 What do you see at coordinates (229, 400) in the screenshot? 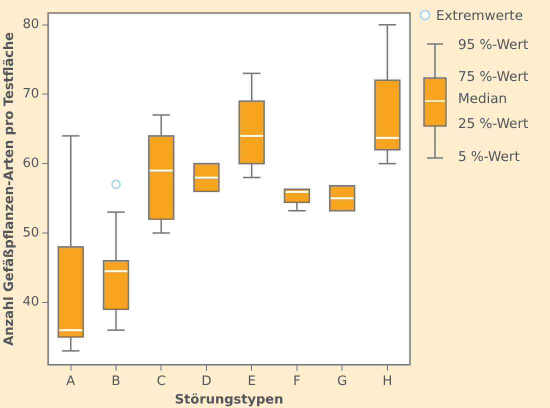
I see `x-axis-title: Störungstypen` at bounding box center [229, 400].